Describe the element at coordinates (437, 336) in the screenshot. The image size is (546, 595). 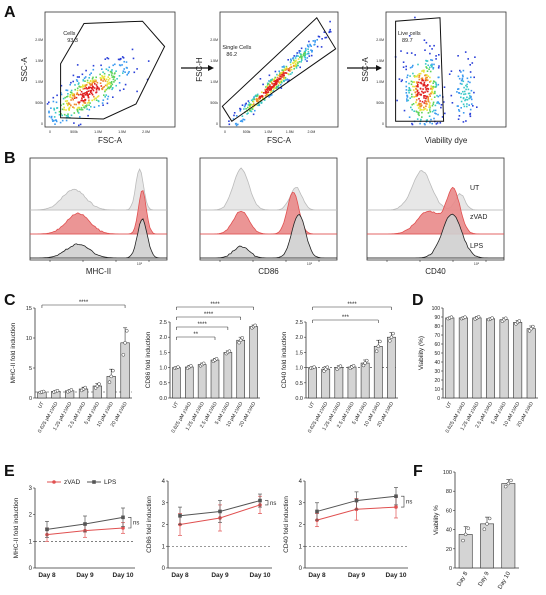
I see `y-tick-label: 70` at that location.